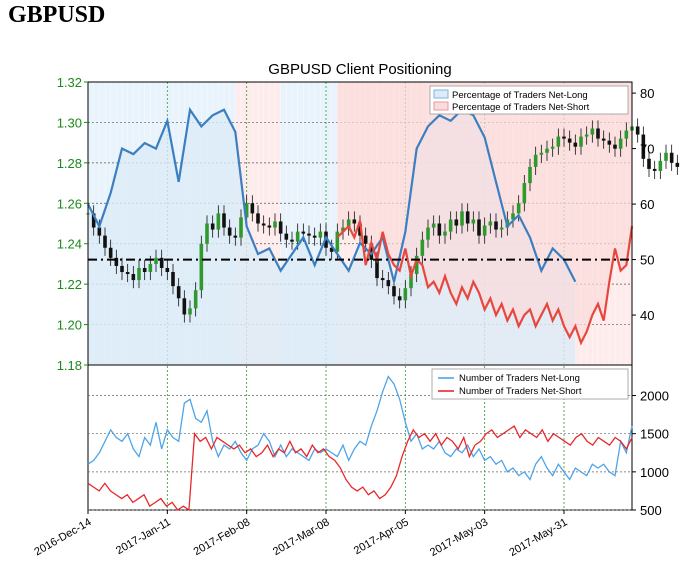 This screenshot has height=565, width=680. I want to click on x-tick-label: 2017-May-31, so click(538, 537).